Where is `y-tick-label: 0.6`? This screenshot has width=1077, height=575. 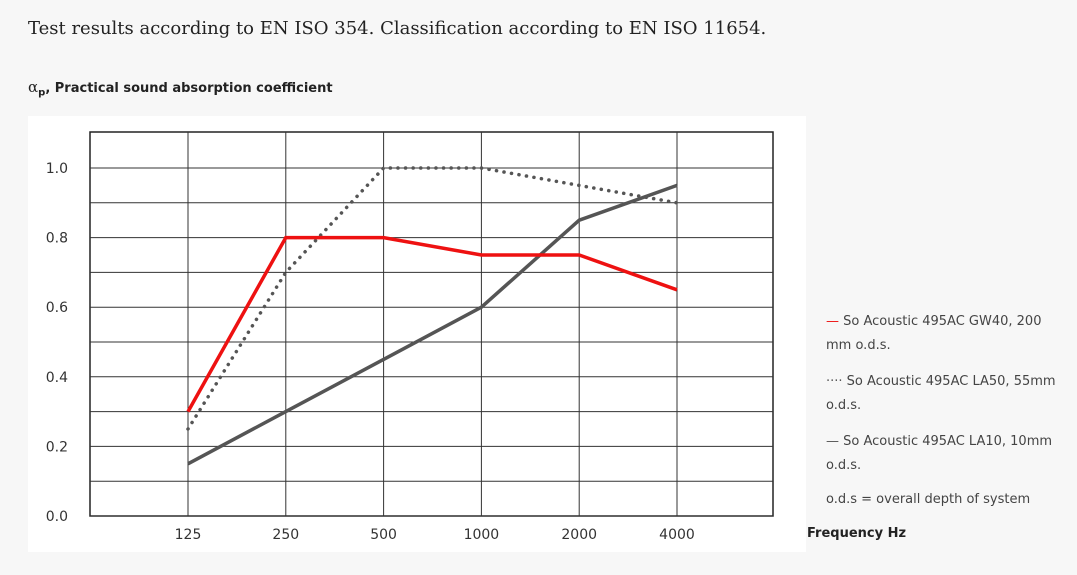 y-tick-label: 0.6 is located at coordinates (57, 308).